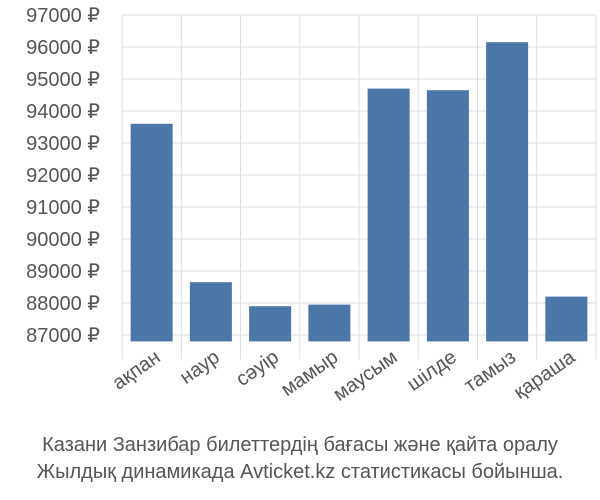  What do you see at coordinates (200, 367) in the screenshot?
I see `x-category-label: наур` at bounding box center [200, 367].